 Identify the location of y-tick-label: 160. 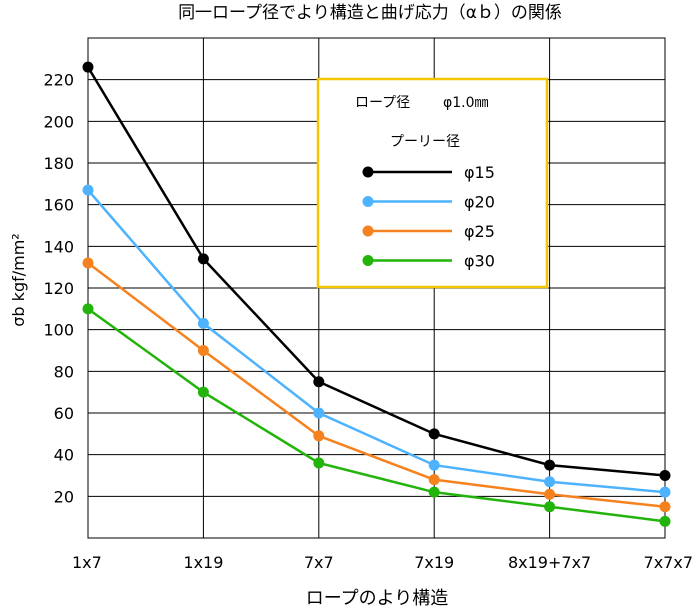
(58, 205).